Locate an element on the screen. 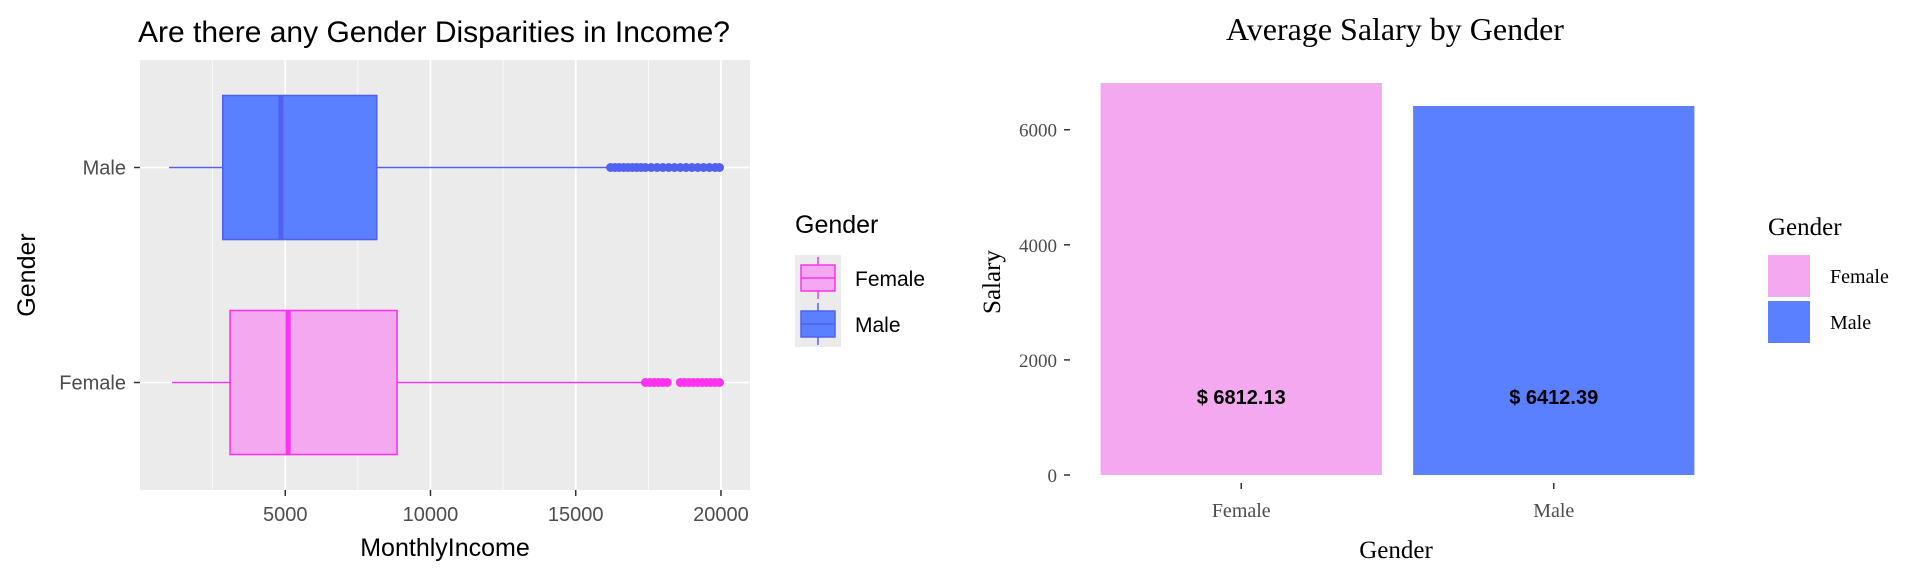  boxplot-x-axis-label: MonthlyIncome is located at coordinates (445, 548).